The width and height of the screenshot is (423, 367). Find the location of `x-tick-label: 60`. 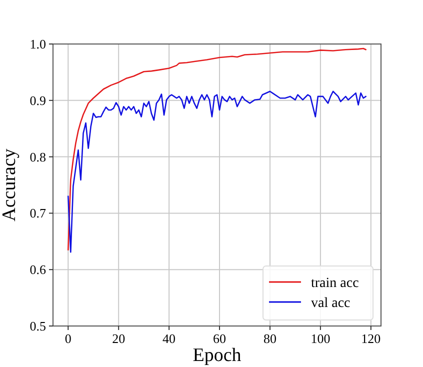

x-tick-label: 60 is located at coordinates (219, 338).